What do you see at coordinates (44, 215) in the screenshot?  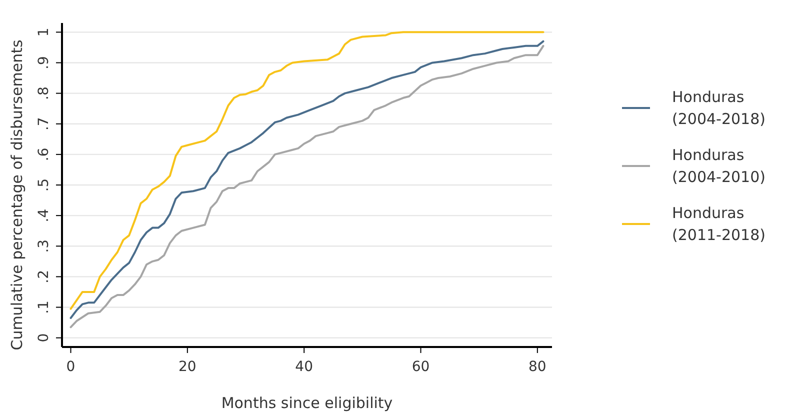 I see `y-tick-label: .4` at bounding box center [44, 215].